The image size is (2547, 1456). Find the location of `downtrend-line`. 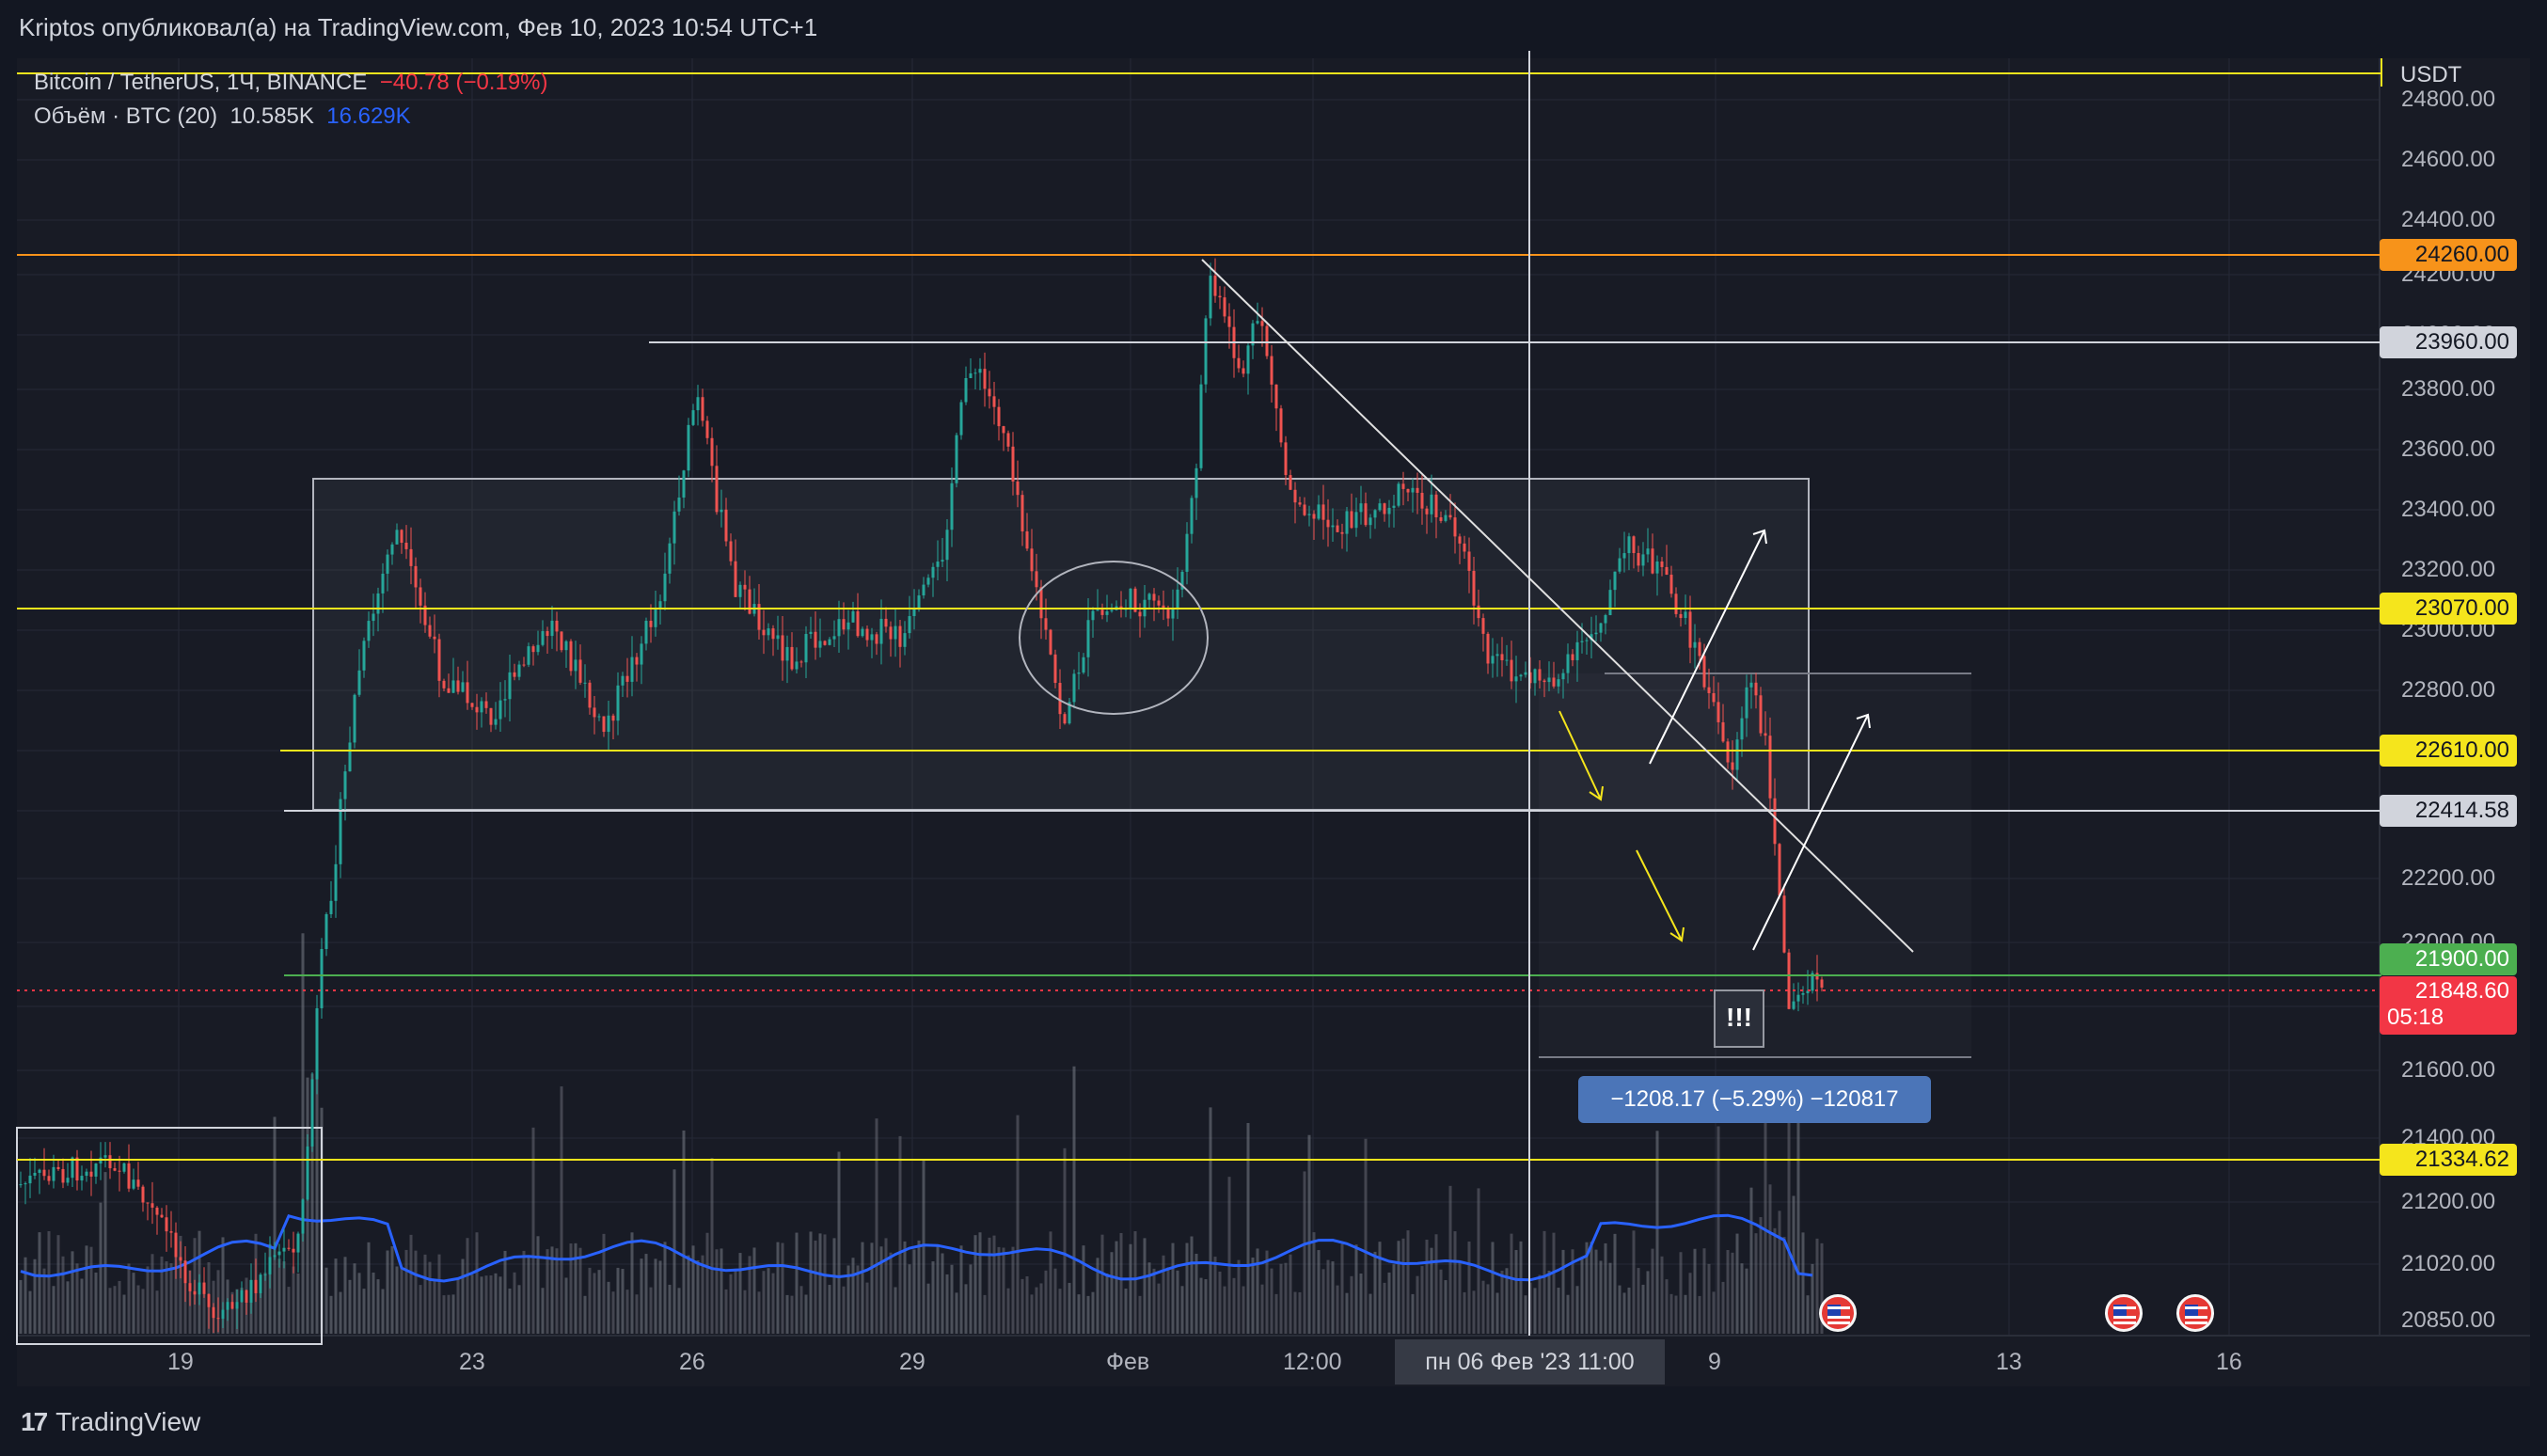

downtrend-line is located at coordinates (1558, 606).